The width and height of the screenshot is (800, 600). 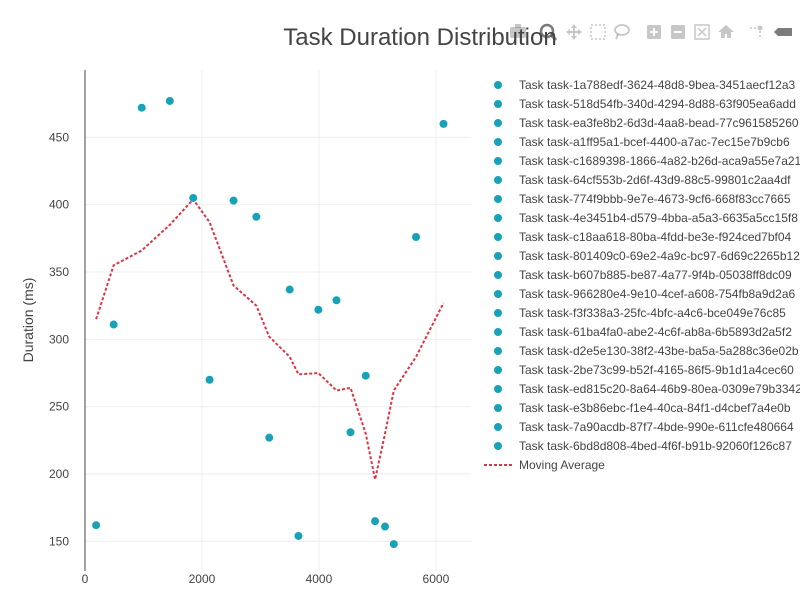 What do you see at coordinates (548, 32) in the screenshot?
I see `zoom-icon` at bounding box center [548, 32].